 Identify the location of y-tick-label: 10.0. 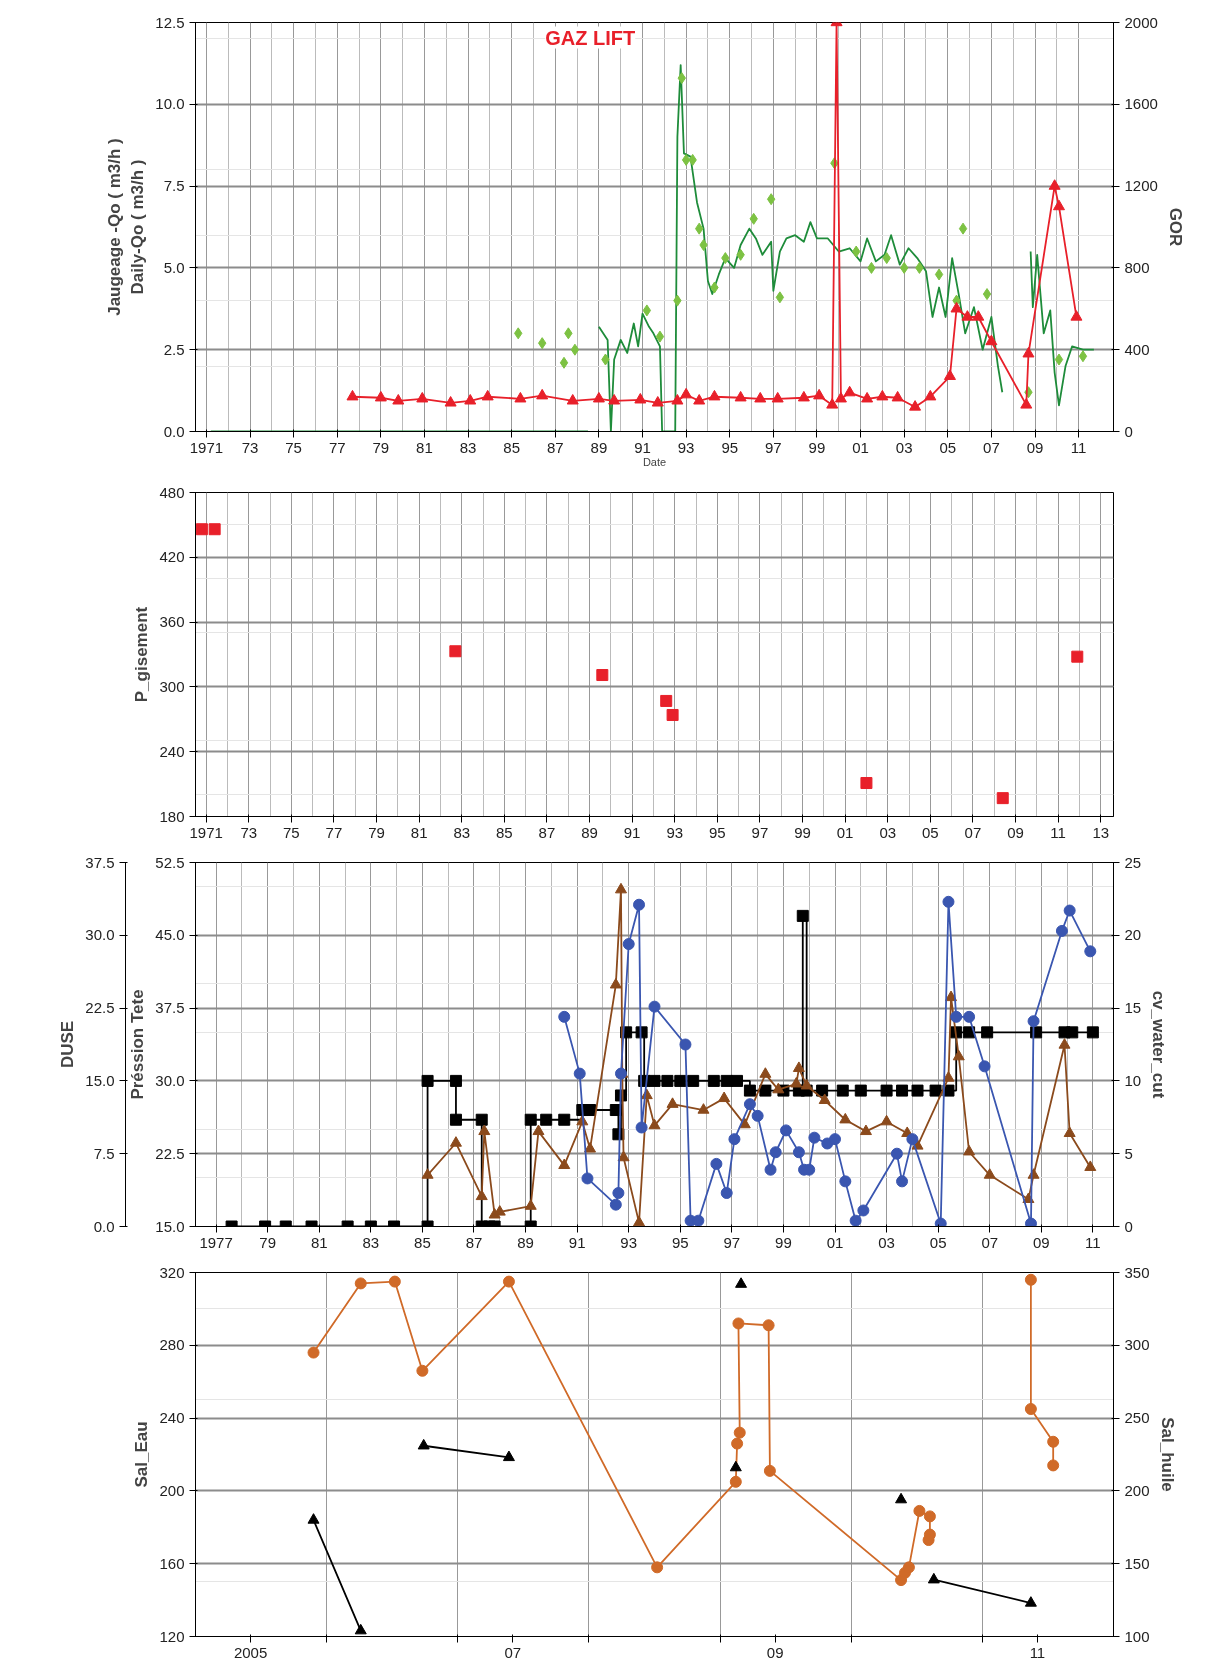
(170, 104).